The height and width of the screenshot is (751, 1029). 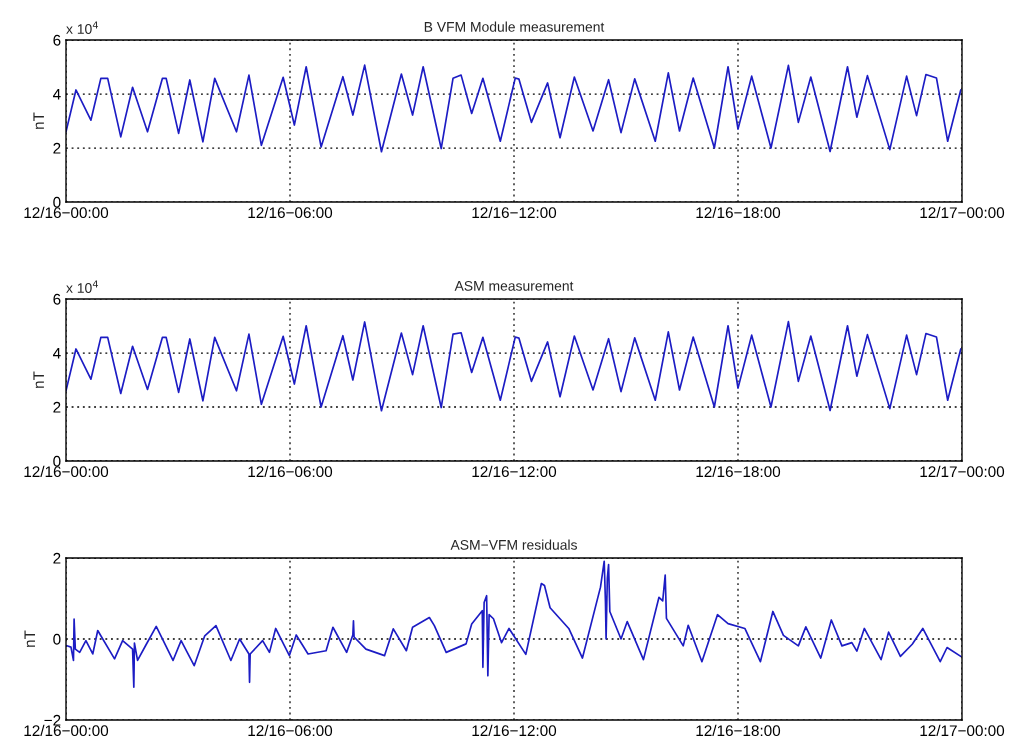 What do you see at coordinates (513, 544) in the screenshot?
I see `chart-title: ASM−VFM residuals` at bounding box center [513, 544].